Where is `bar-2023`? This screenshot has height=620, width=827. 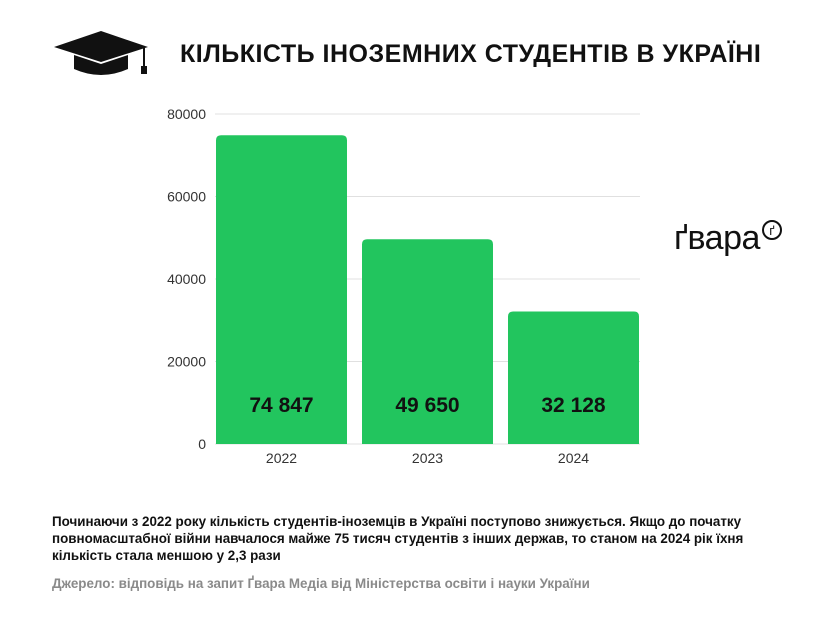 bar-2023 is located at coordinates (427, 341).